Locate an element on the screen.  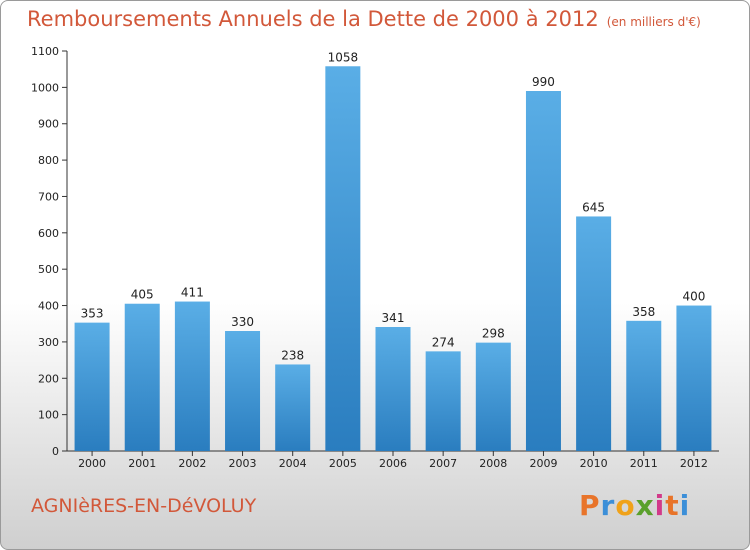
commune-name: AGNIèRES-EN-DéVOLUY is located at coordinates (144, 506).